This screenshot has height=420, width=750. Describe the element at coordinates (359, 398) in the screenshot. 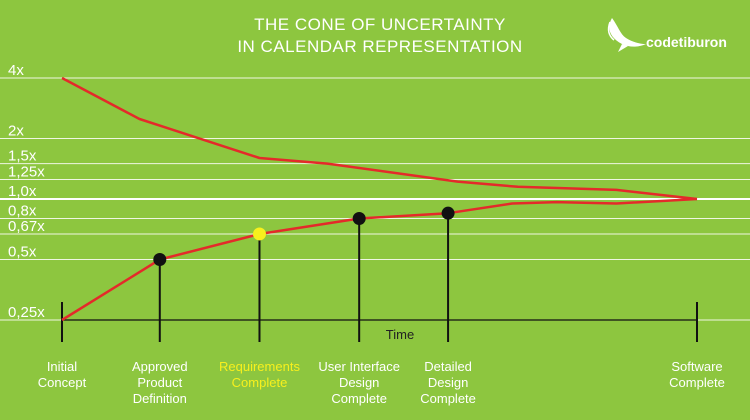

I see `x-category-label-3-line-2: Complete` at that location.